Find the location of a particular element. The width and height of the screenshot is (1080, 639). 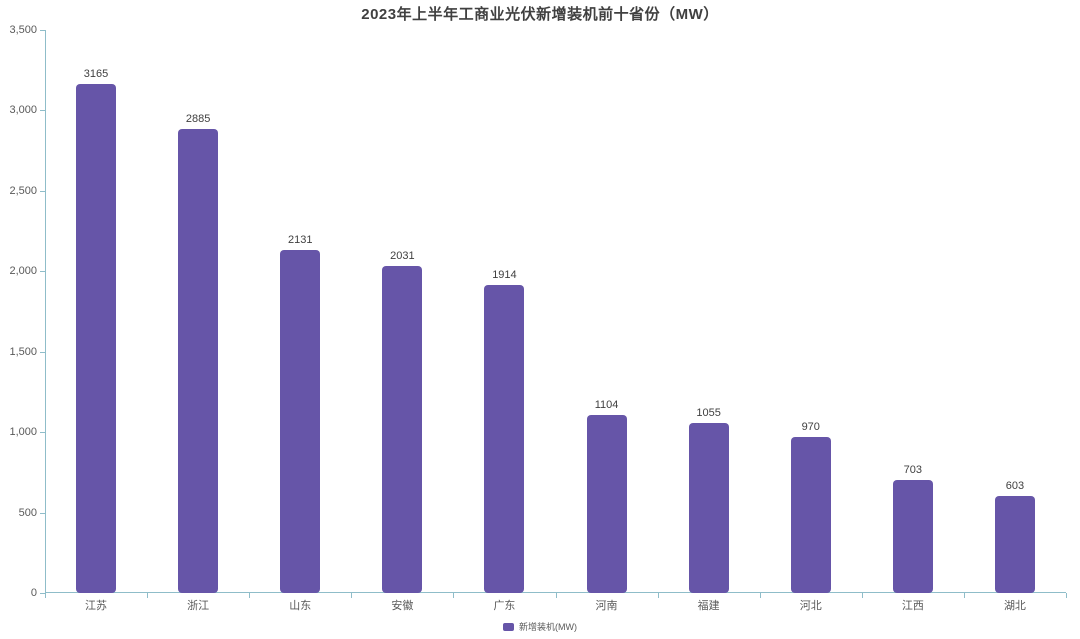

bar-value-label: 603 is located at coordinates (1015, 486).